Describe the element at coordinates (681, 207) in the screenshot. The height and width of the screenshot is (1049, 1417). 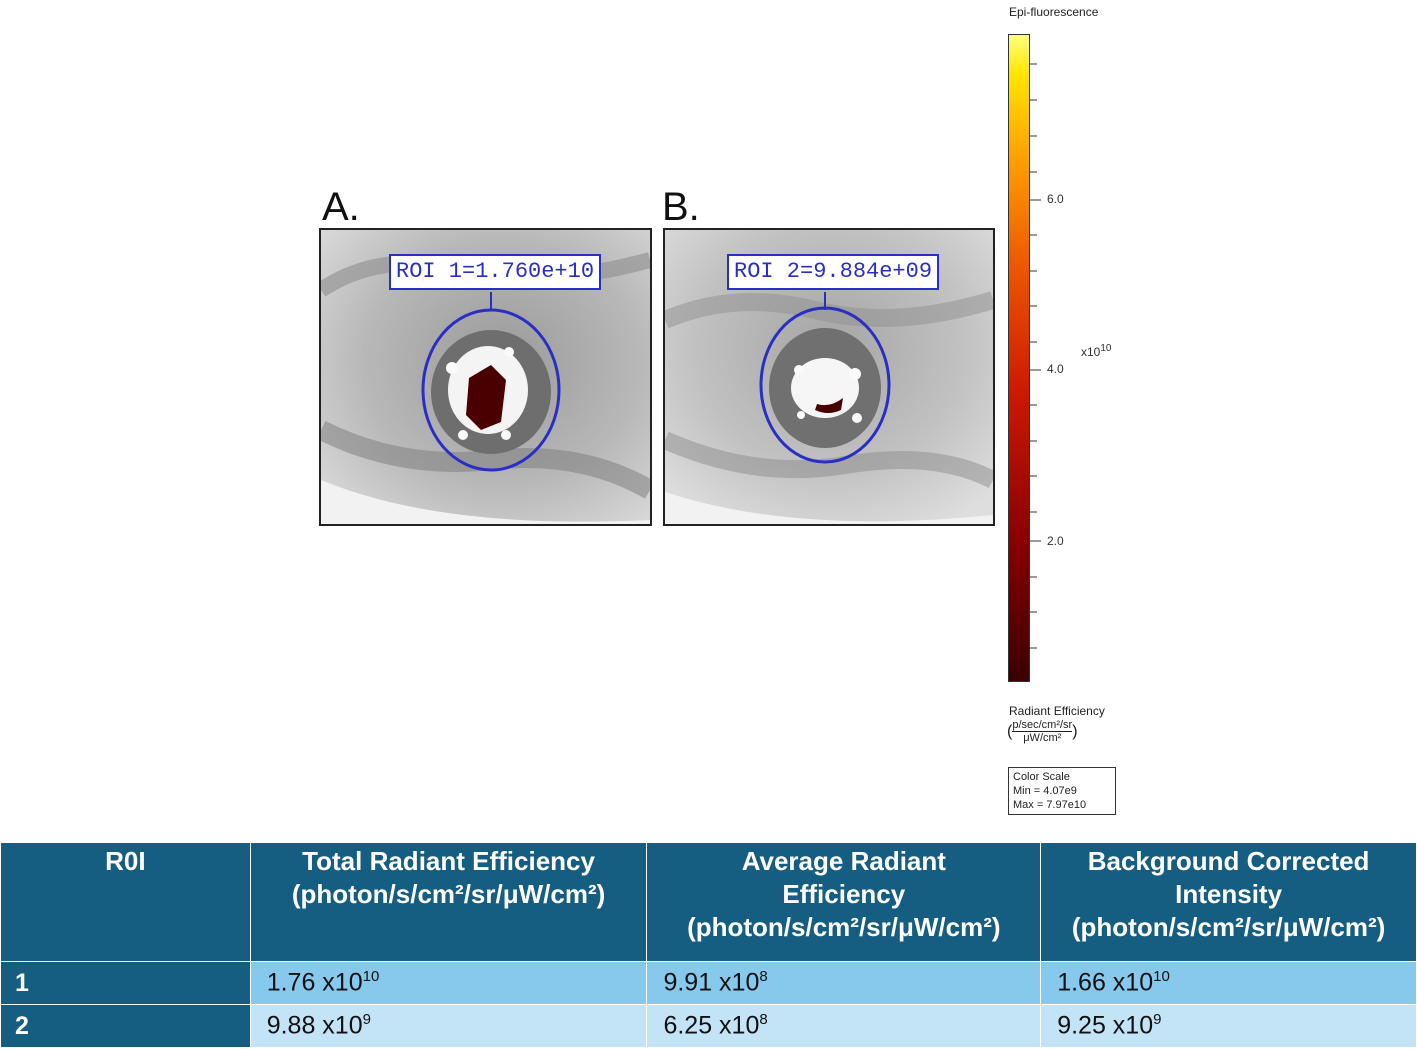
I see `panel-letter-b: B.` at that location.